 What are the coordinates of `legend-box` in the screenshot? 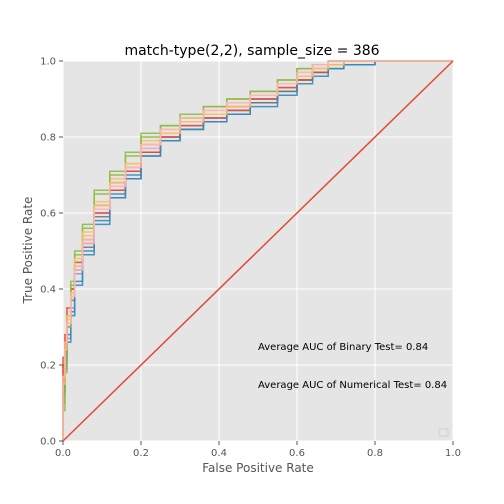 It's located at (443, 432).